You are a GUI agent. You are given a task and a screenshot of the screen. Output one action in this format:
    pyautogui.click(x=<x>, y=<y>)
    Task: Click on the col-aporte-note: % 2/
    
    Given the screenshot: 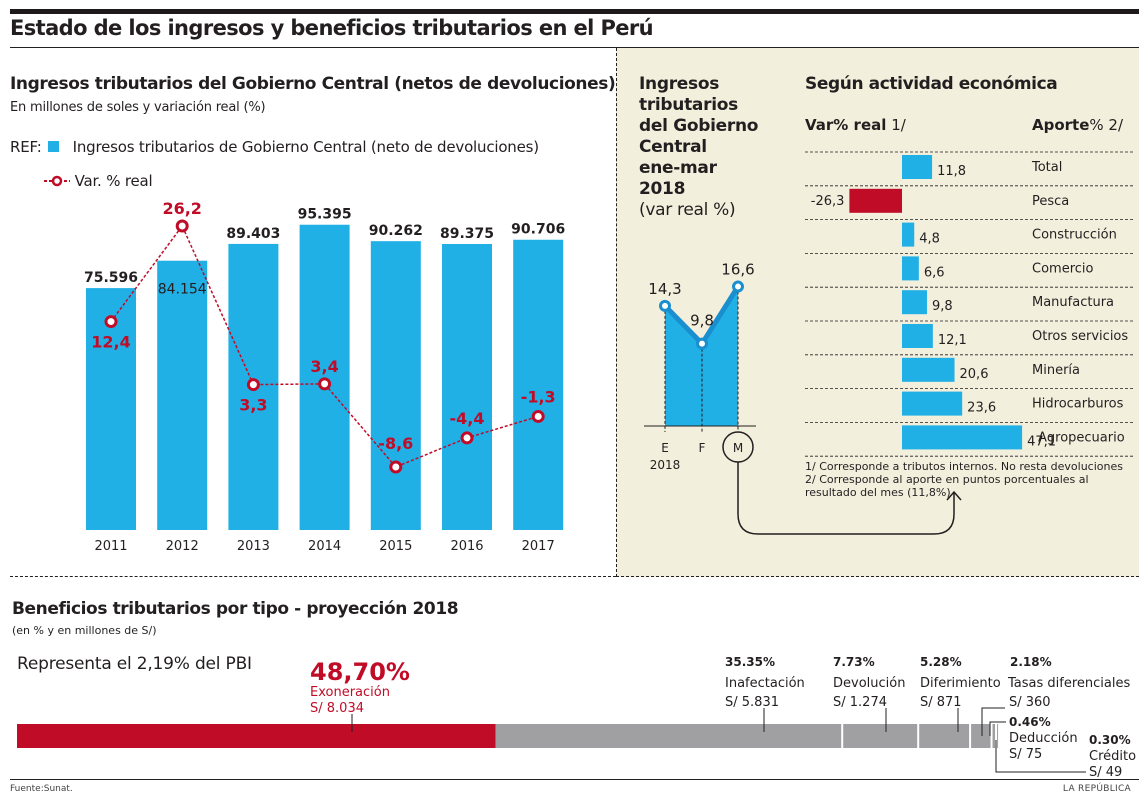 What is the action you would take?
    pyautogui.click(x=1106, y=125)
    